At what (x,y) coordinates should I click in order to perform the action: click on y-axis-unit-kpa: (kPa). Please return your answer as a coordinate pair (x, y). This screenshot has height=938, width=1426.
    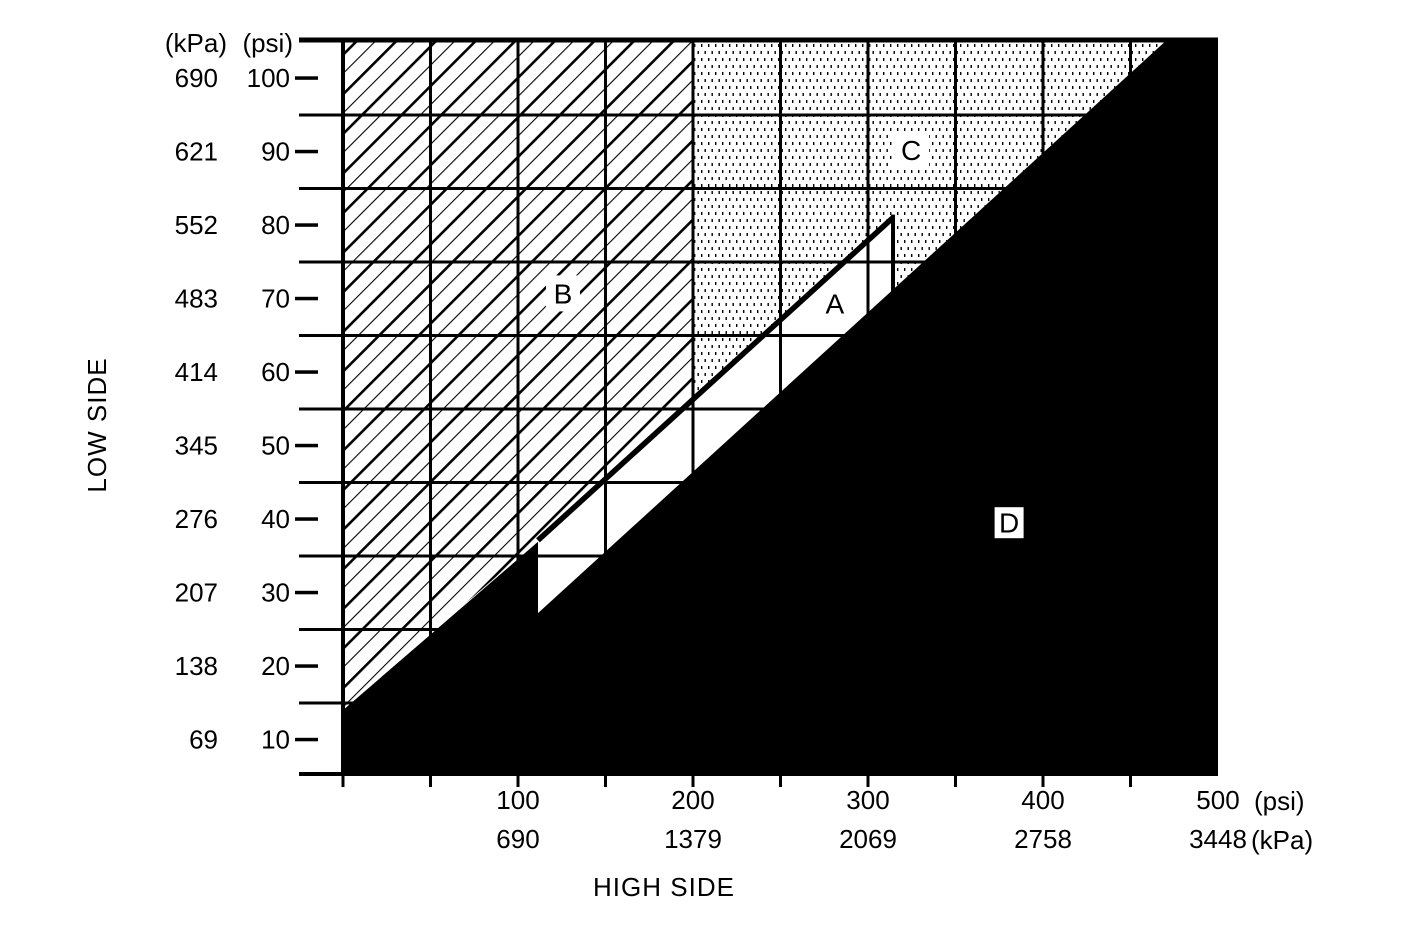
    Looking at the image, I should click on (196, 43).